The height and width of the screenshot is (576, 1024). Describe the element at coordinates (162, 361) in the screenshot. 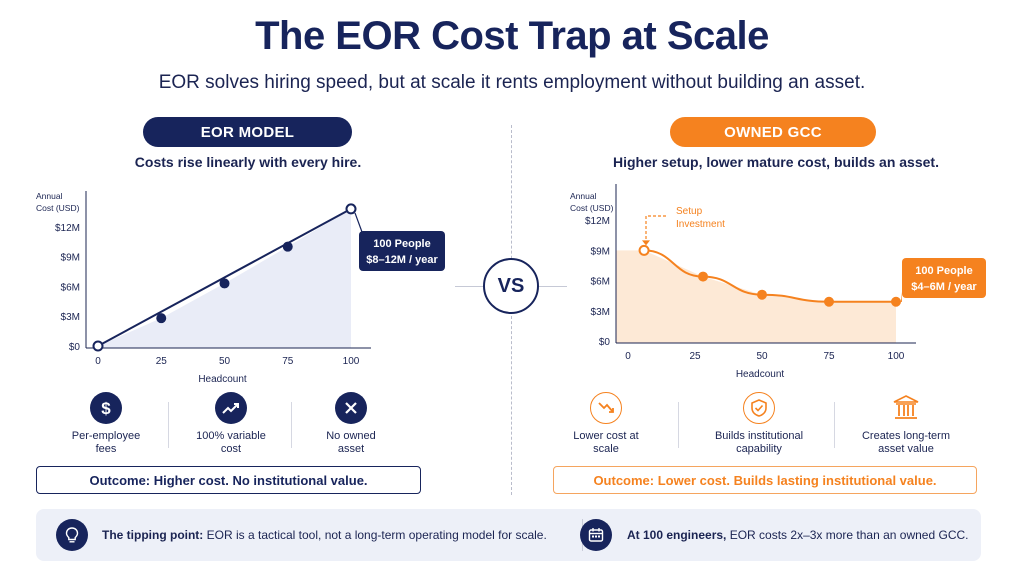

I see `eor-x-tick-label: 25` at that location.